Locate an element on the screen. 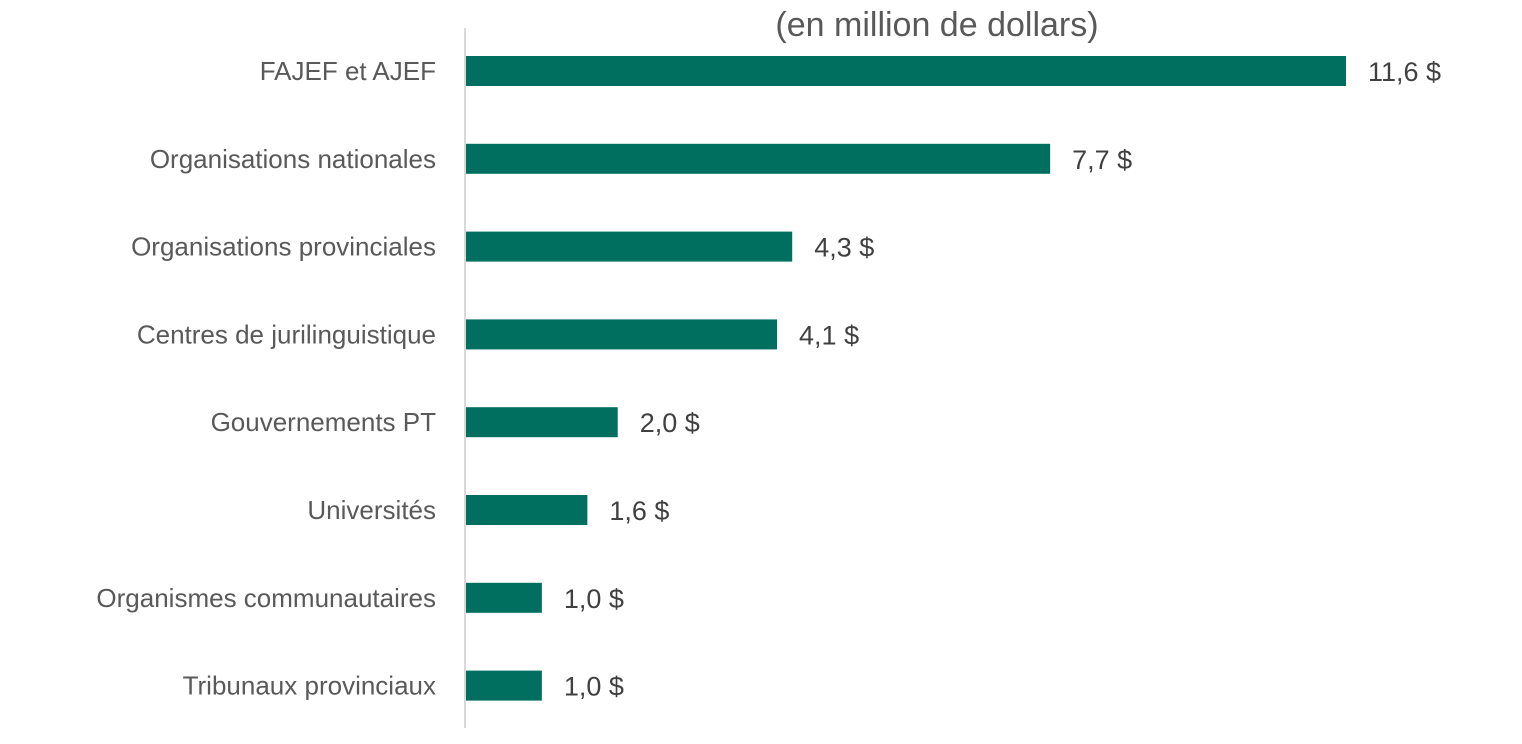 The image size is (1522, 744). category-label: Universités is located at coordinates (371, 510).